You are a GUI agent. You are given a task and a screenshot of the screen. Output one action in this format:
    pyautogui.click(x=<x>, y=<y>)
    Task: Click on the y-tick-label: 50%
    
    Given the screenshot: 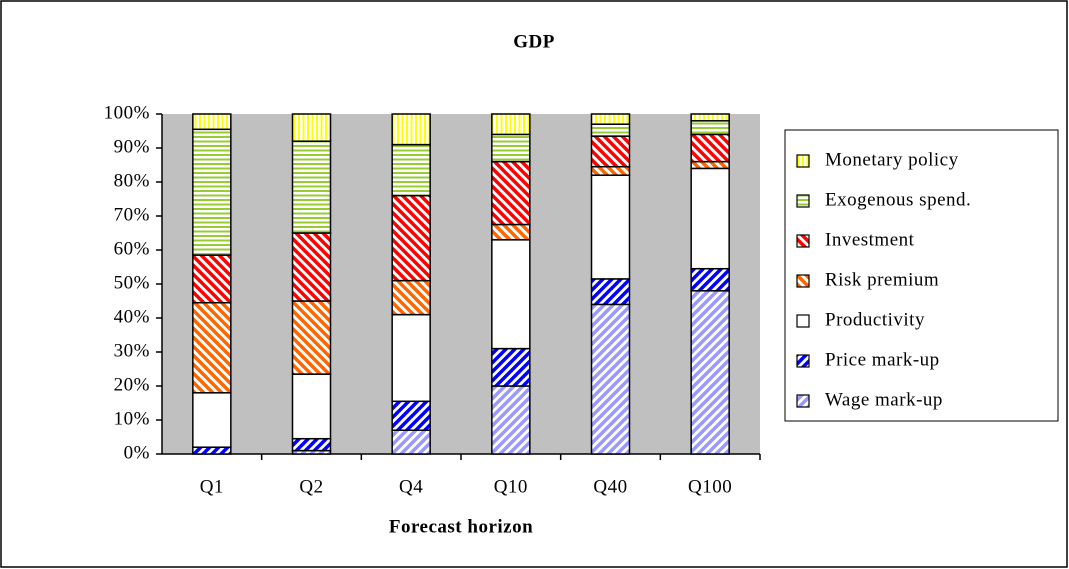 What is the action you would take?
    pyautogui.click(x=132, y=282)
    